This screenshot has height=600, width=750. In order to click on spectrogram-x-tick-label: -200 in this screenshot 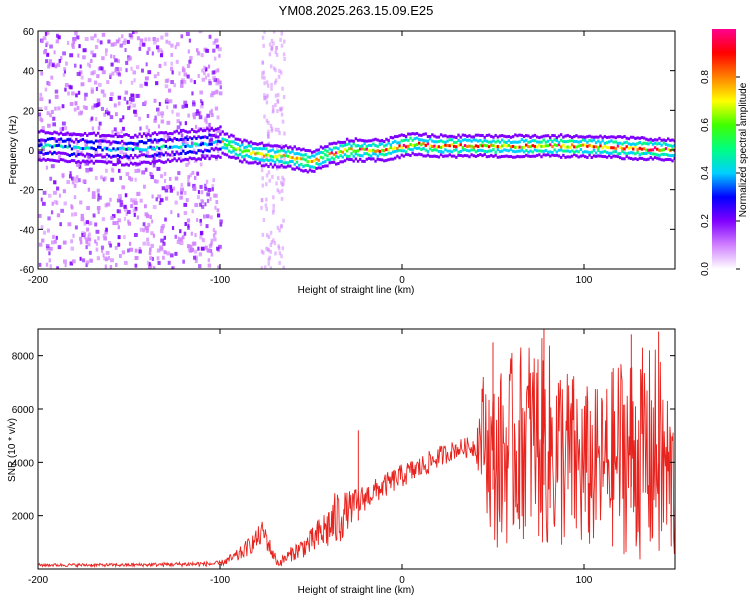, I will do `click(38, 280)`.